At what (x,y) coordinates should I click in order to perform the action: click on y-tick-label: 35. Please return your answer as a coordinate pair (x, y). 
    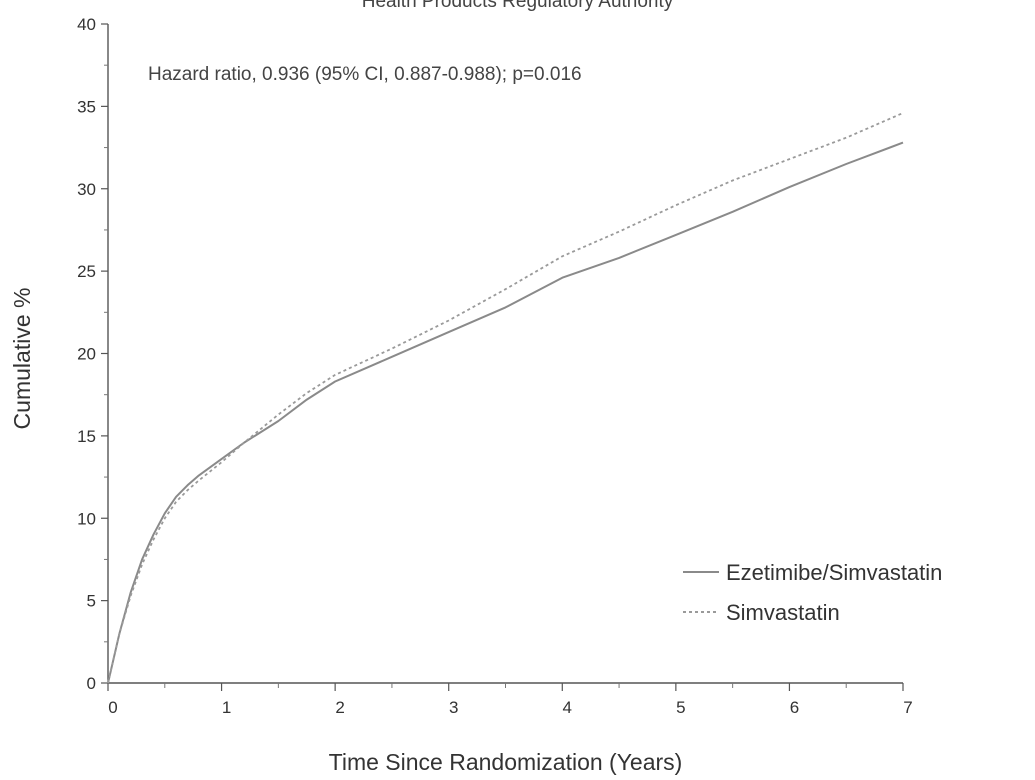
    Looking at the image, I should click on (86, 106).